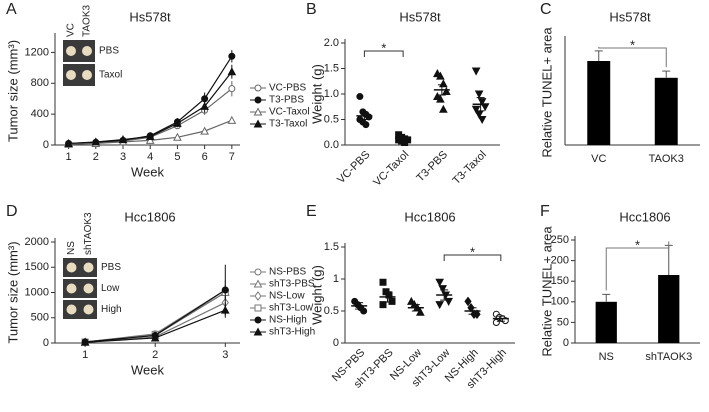 This screenshot has height=412, width=709. What do you see at coordinates (668, 357) in the screenshot?
I see `x-tick-label: shTAOK3` at bounding box center [668, 357].